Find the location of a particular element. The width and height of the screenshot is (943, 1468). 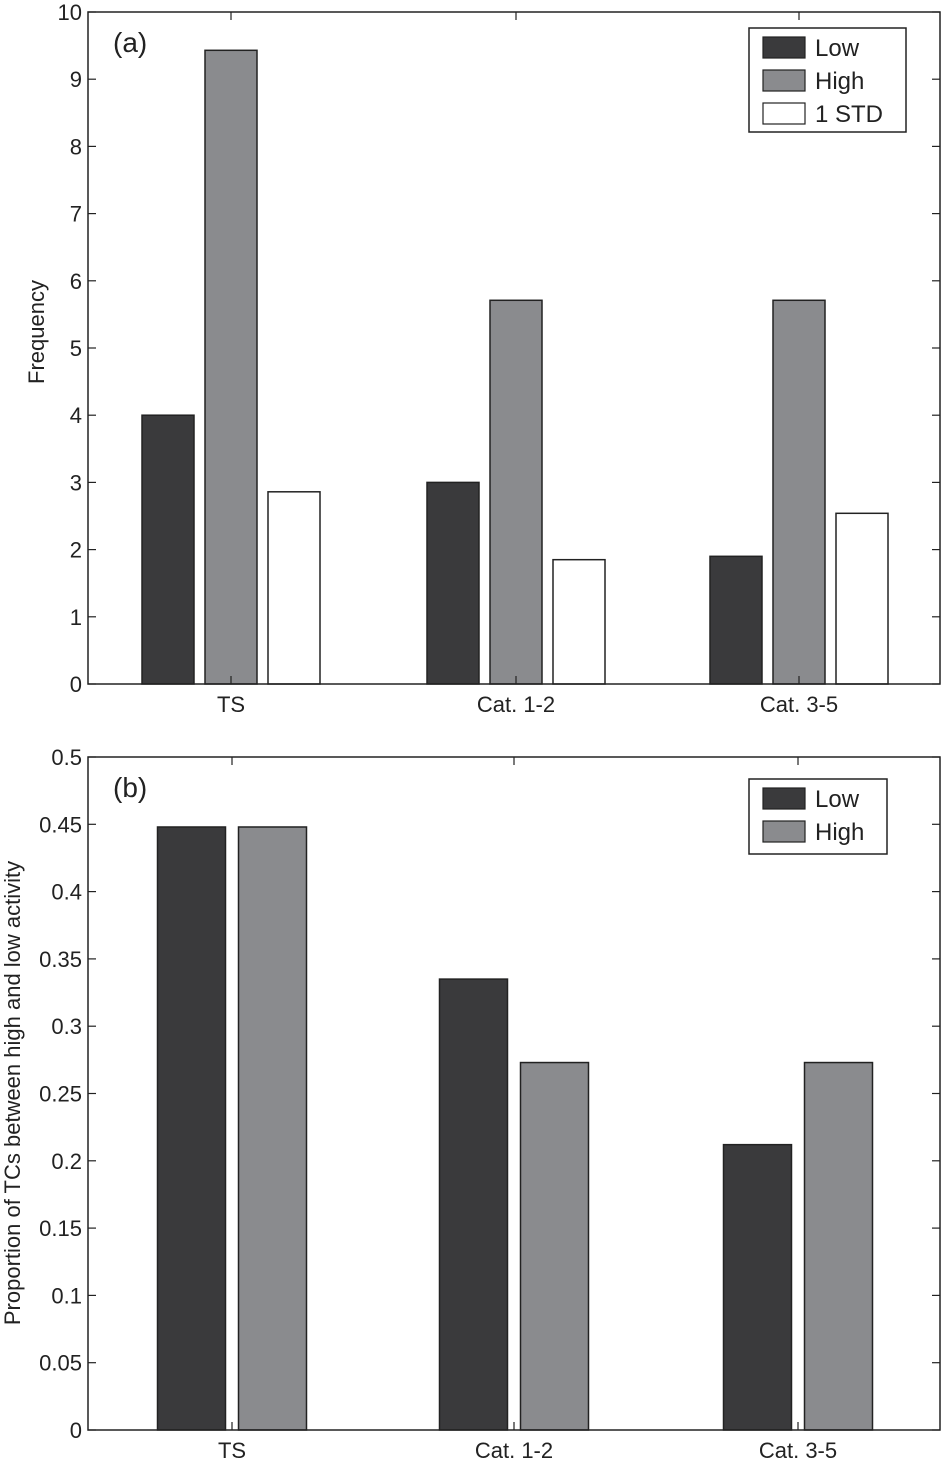

y-tick-label: 0.05 is located at coordinates (60, 1363).